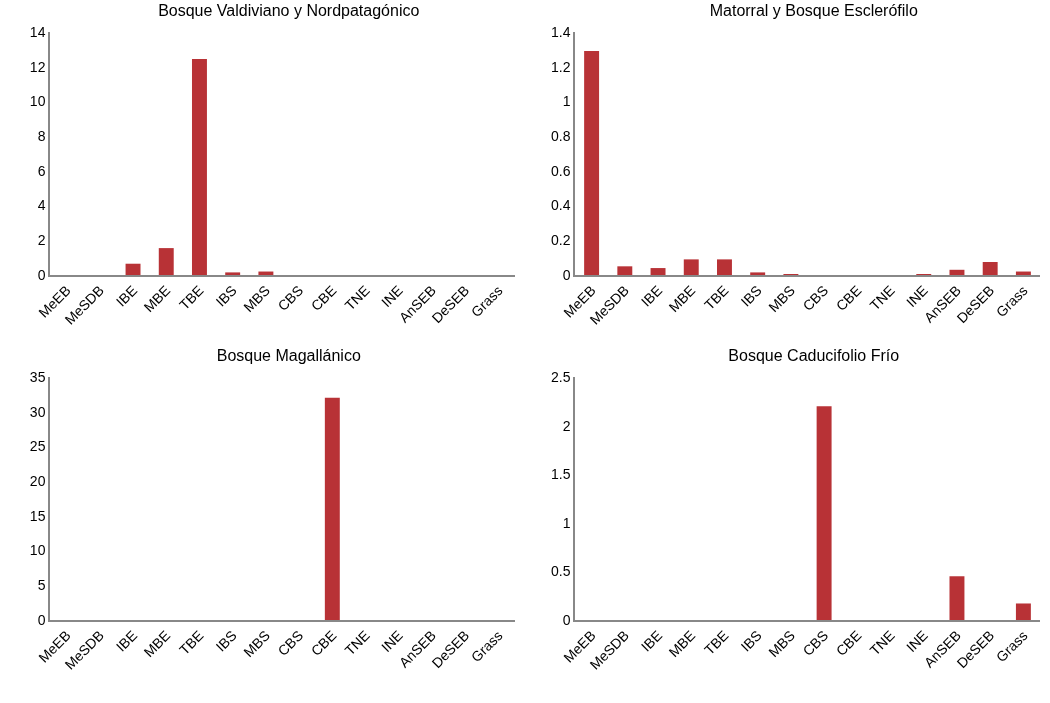 This screenshot has width=1050, height=703. I want to click on y-tick-label: 0.5, so click(560, 571).